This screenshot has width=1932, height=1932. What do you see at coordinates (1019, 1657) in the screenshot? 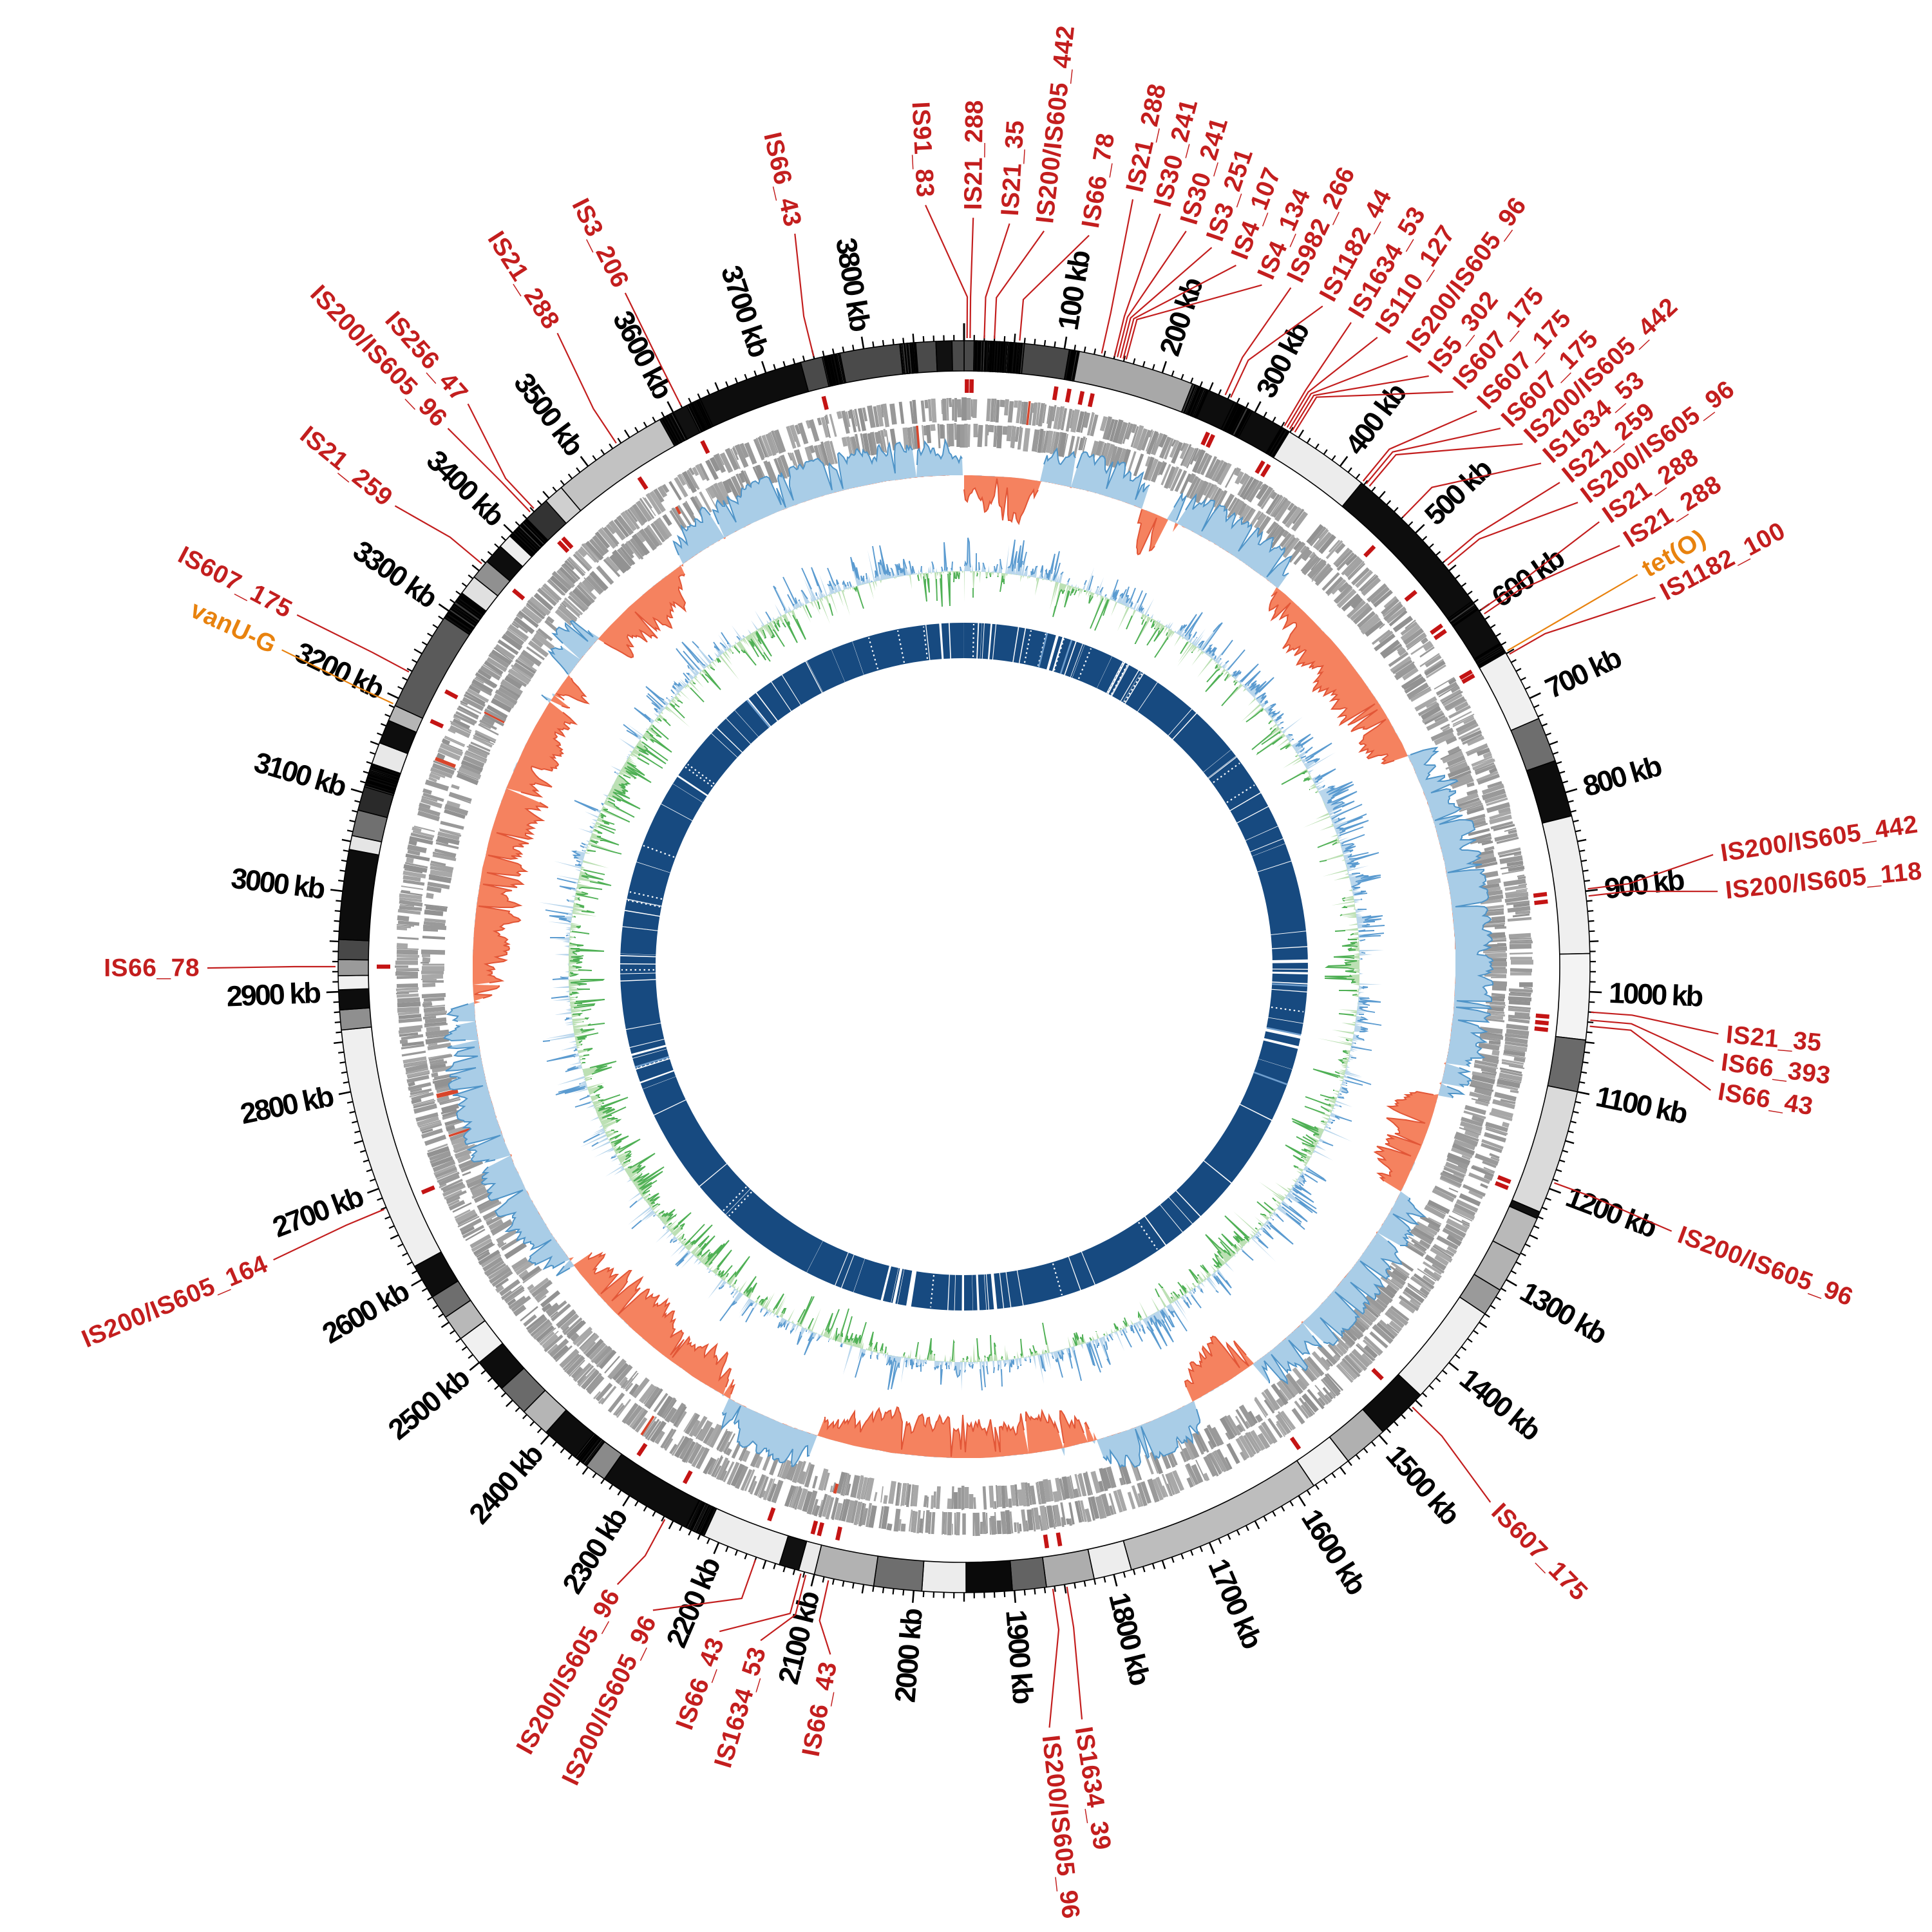
I see `svg-text: 1900 kb` at bounding box center [1019, 1657].